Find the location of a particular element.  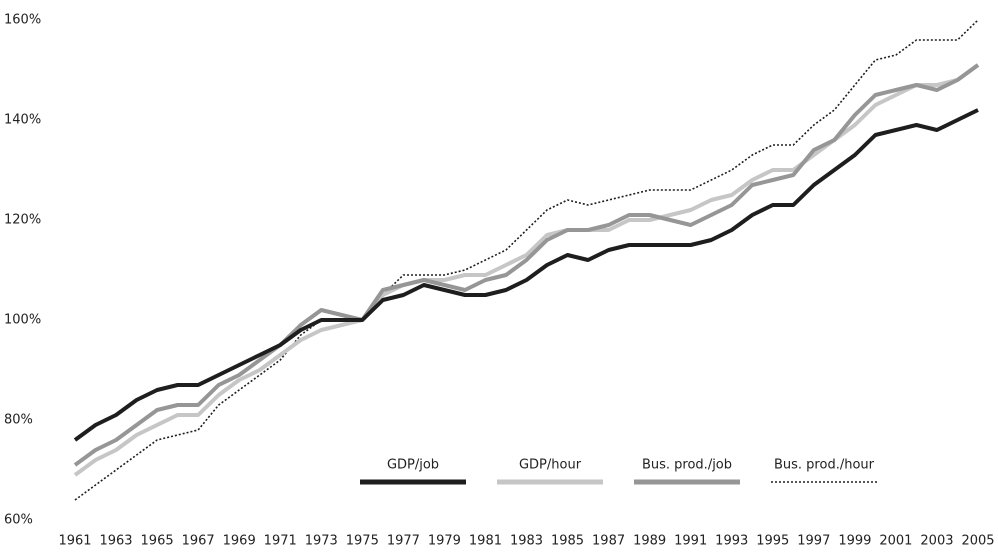

x-tick-label: 1967 is located at coordinates (198, 541).